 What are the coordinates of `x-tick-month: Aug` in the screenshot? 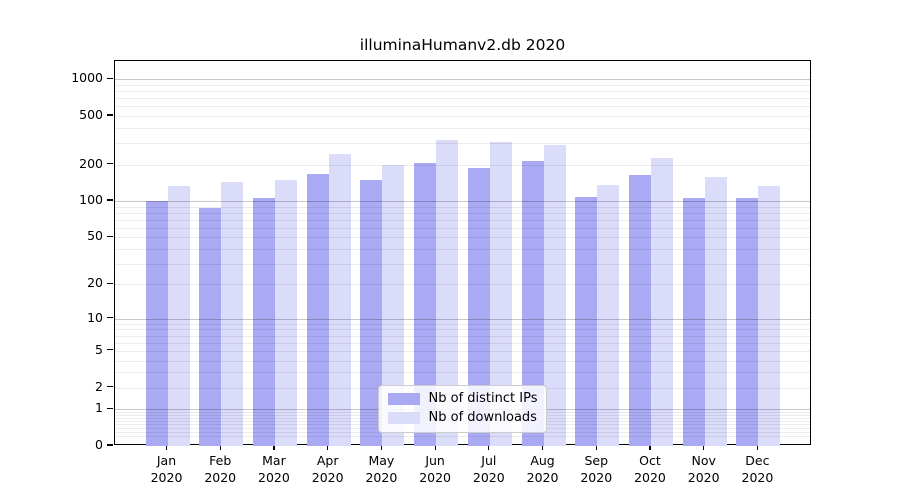 It's located at (542, 460).